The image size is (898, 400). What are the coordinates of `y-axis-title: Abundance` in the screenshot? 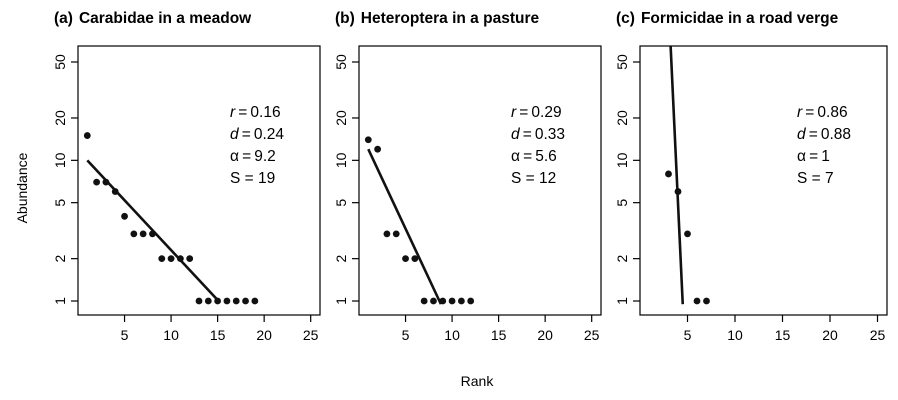 It's located at (22, 187).